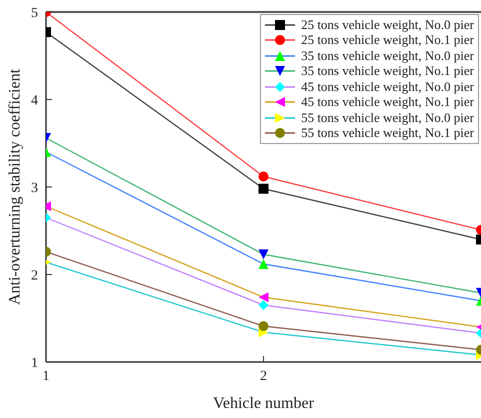 This screenshot has height=418, width=481. What do you see at coordinates (387, 86) in the screenshot?
I see `legend-label: 45 tons vehicle weight, No.0 pier` at bounding box center [387, 86].